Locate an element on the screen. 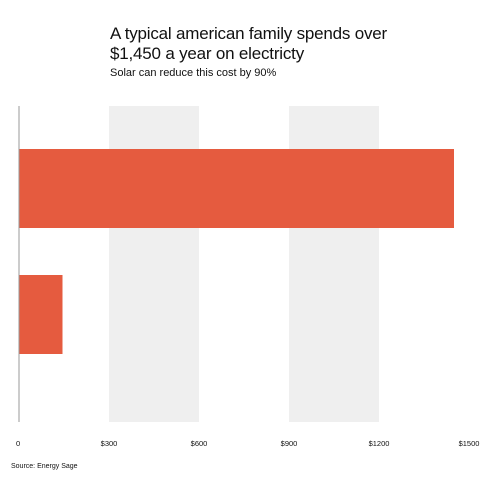  x-tick-label: $900 is located at coordinates (289, 443).